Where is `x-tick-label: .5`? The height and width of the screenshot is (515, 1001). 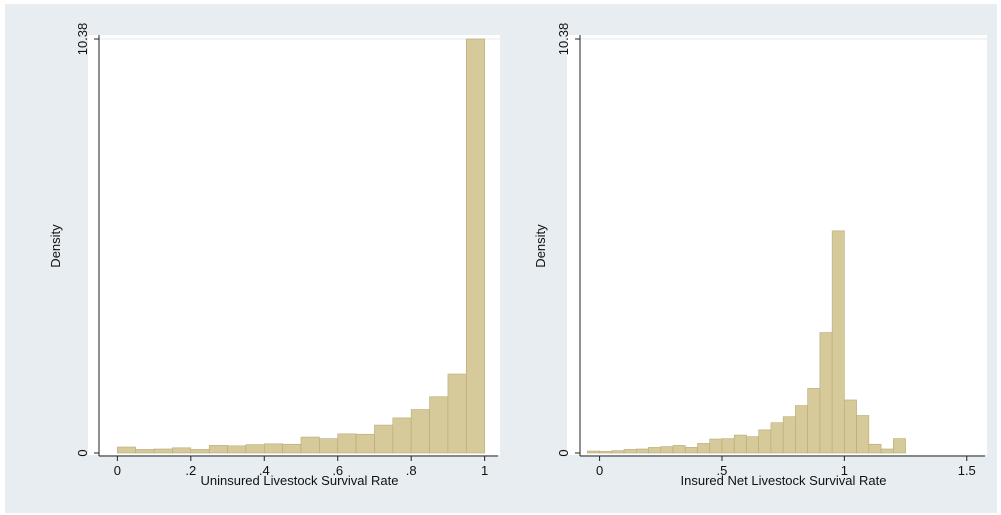
x-tick-label: .5 is located at coordinates (722, 470).